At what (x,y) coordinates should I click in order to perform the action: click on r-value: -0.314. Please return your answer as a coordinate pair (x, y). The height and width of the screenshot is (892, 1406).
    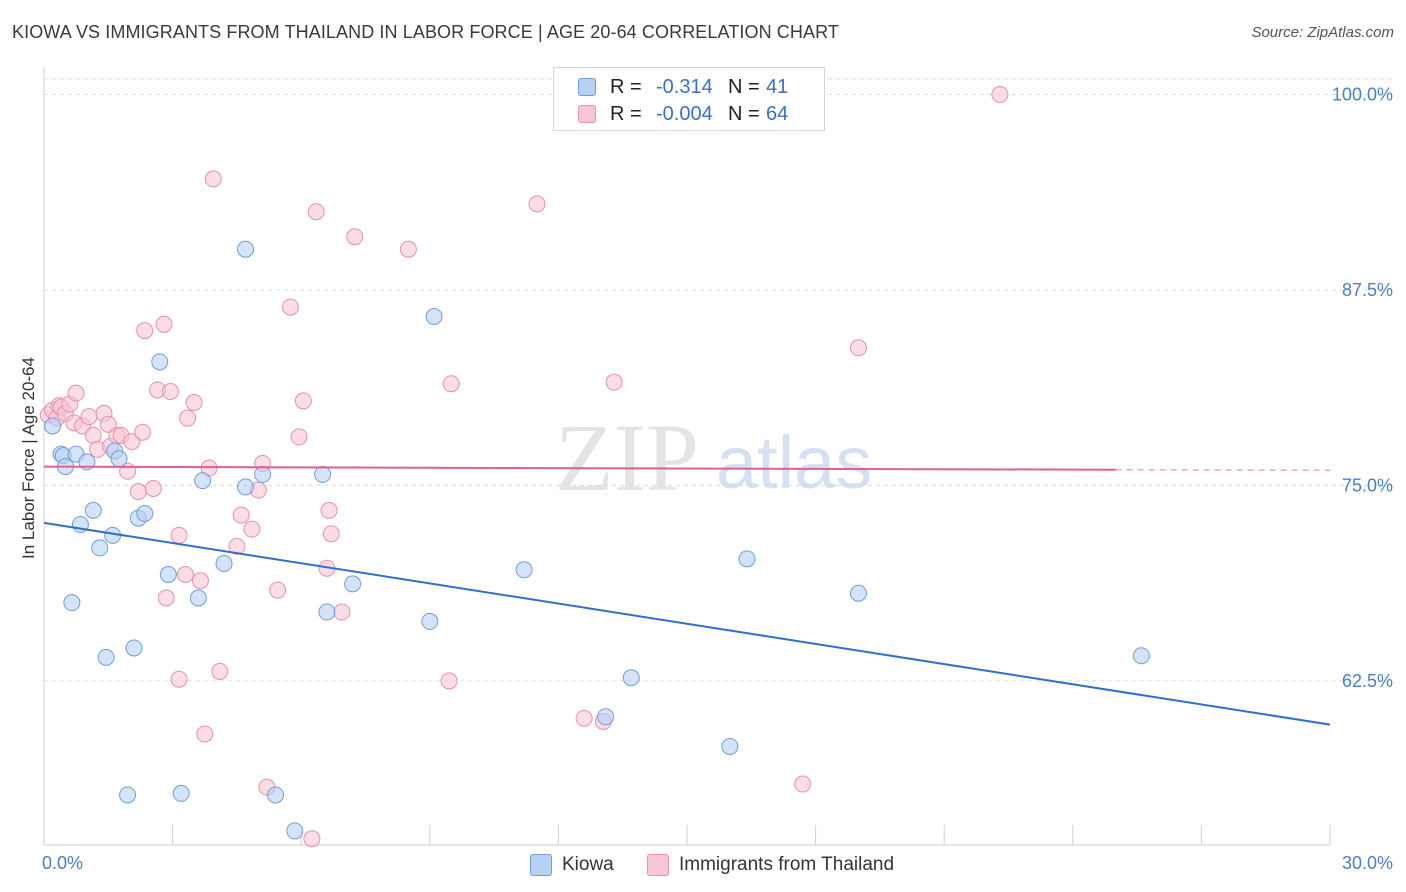
    Looking at the image, I should click on (684, 86).